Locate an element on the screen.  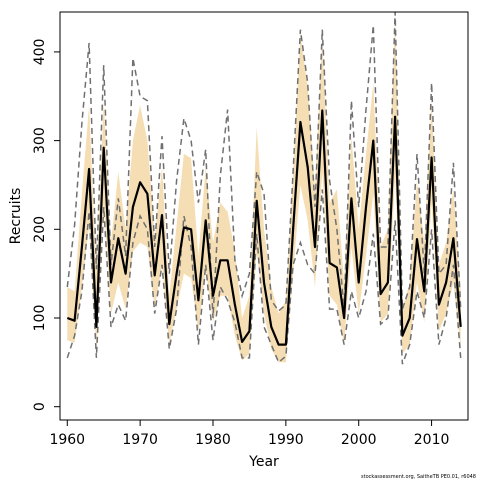
x-axis-ticks: 1960 1970 1980 1990 2000 2010 is located at coordinates (249, 434).